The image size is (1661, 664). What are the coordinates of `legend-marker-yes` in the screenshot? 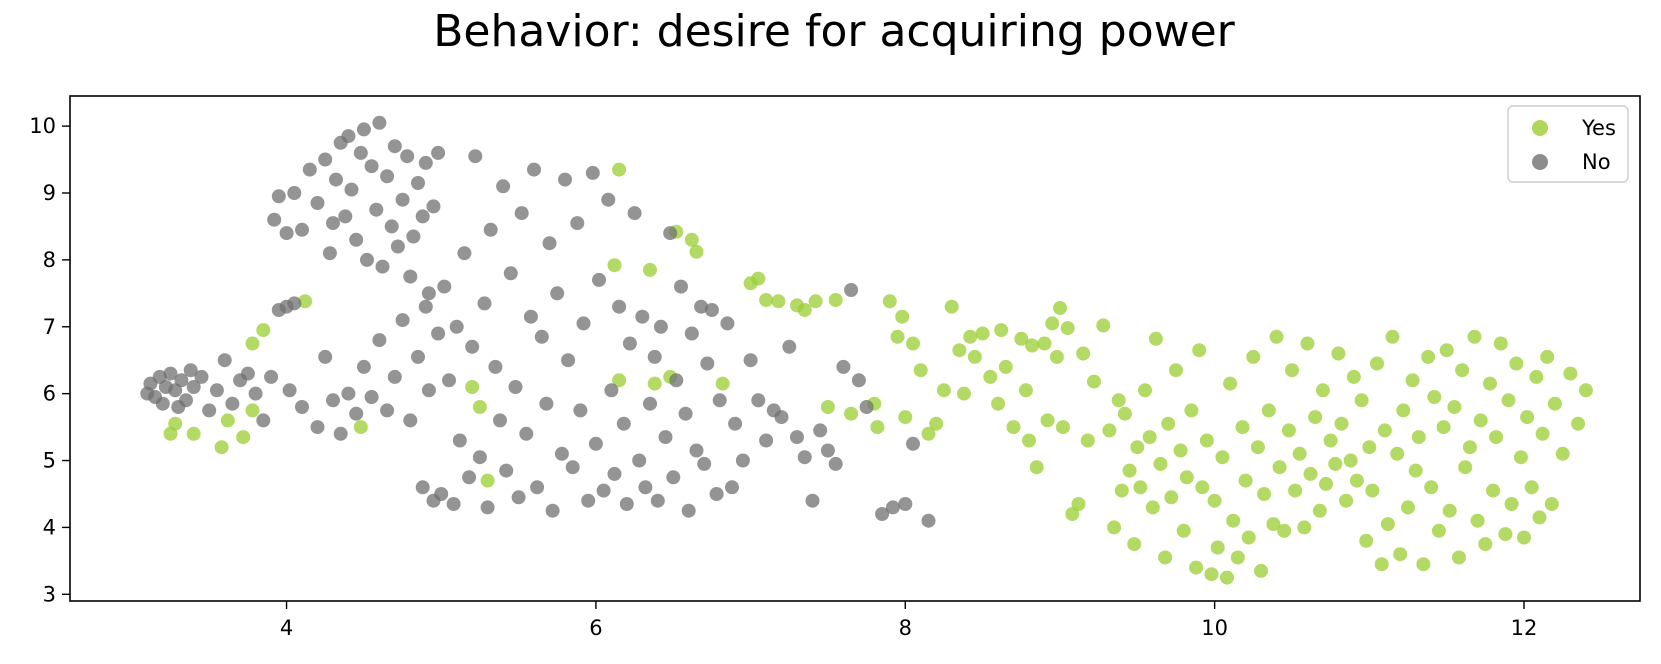 It's located at (1540, 128).